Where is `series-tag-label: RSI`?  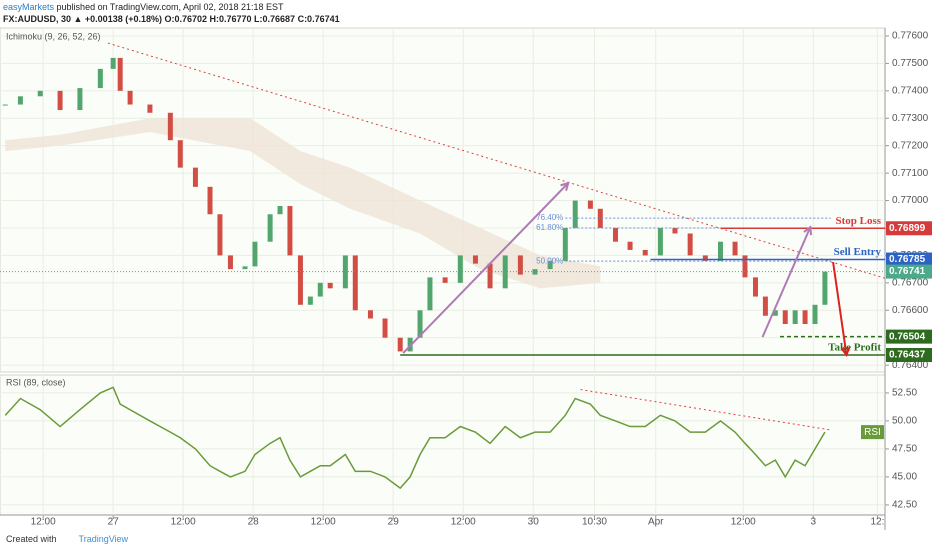 series-tag-label: RSI is located at coordinates (872, 432).